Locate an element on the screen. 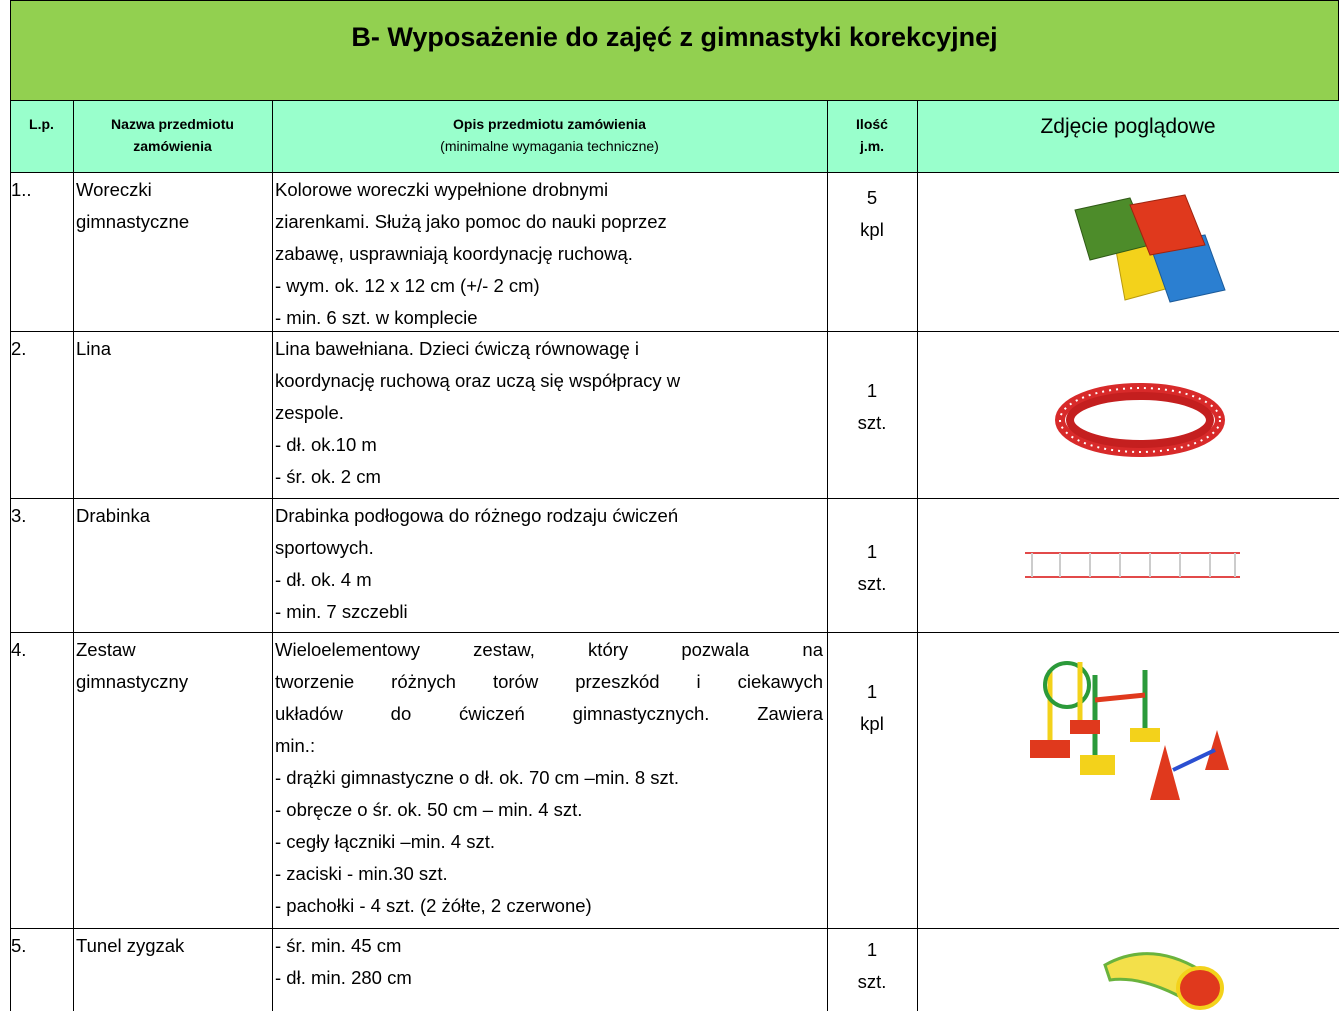 Image resolution: width=1339 pixels, height=1011 pixels. image-tunnel is located at coordinates (1163, 981).